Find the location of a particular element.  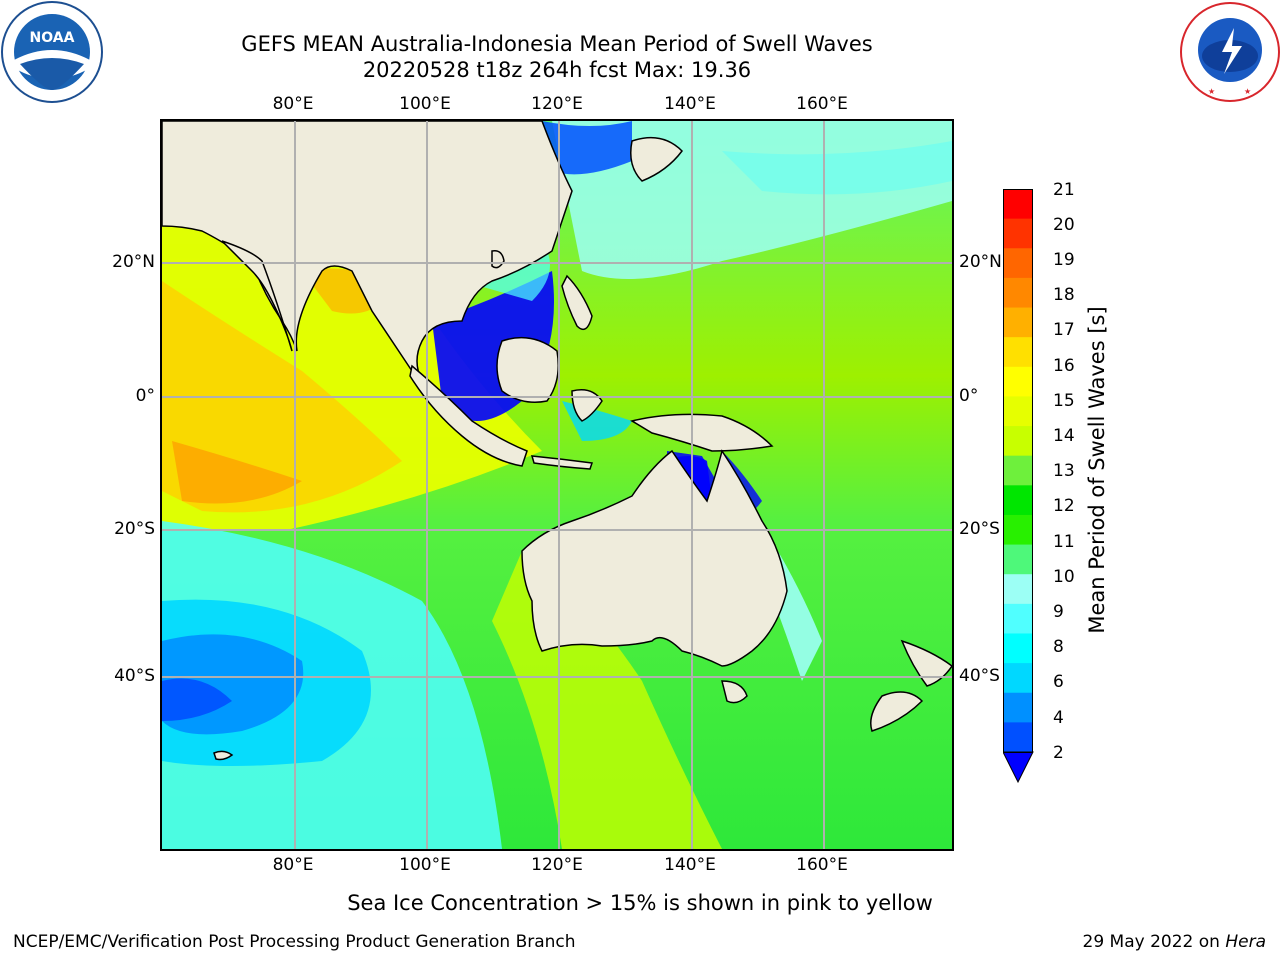

colorbar-tick: 6 is located at coordinates (1058, 682).